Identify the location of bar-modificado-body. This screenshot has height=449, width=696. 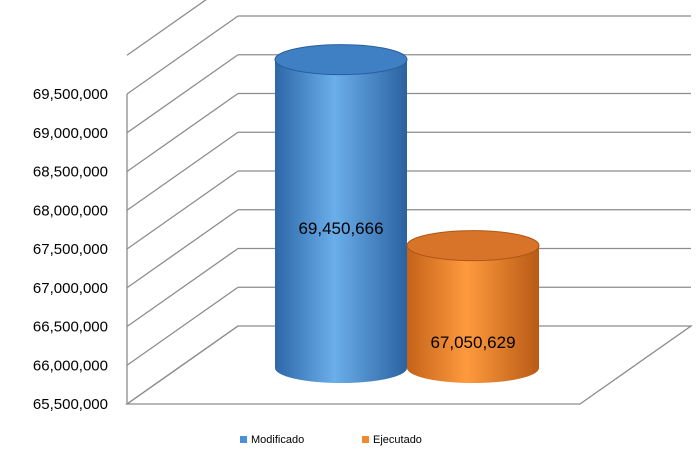
(341, 221).